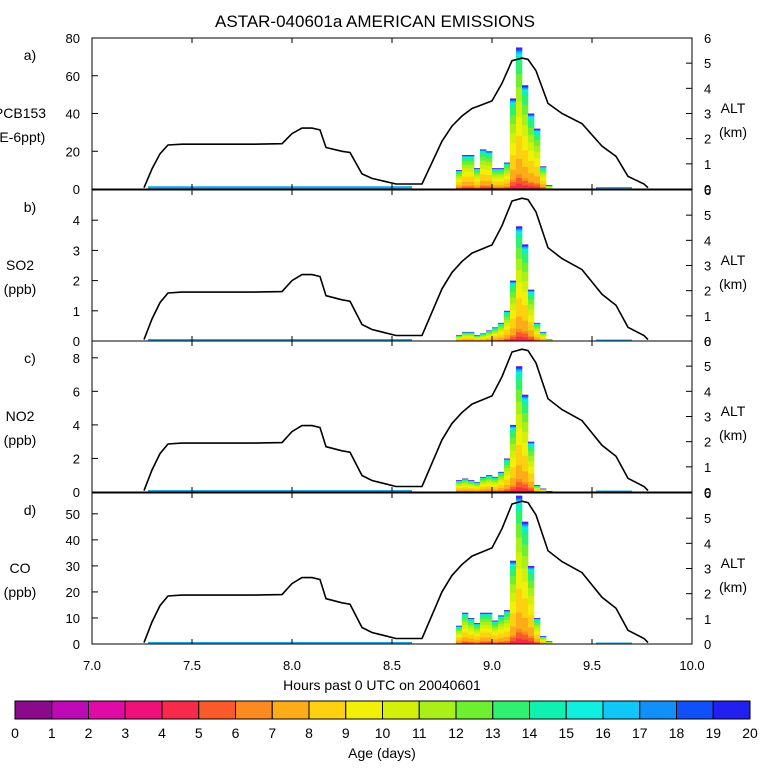 This screenshot has width=768, height=768. What do you see at coordinates (76, 311) in the screenshot?
I see `left-tick-label: 1` at bounding box center [76, 311].